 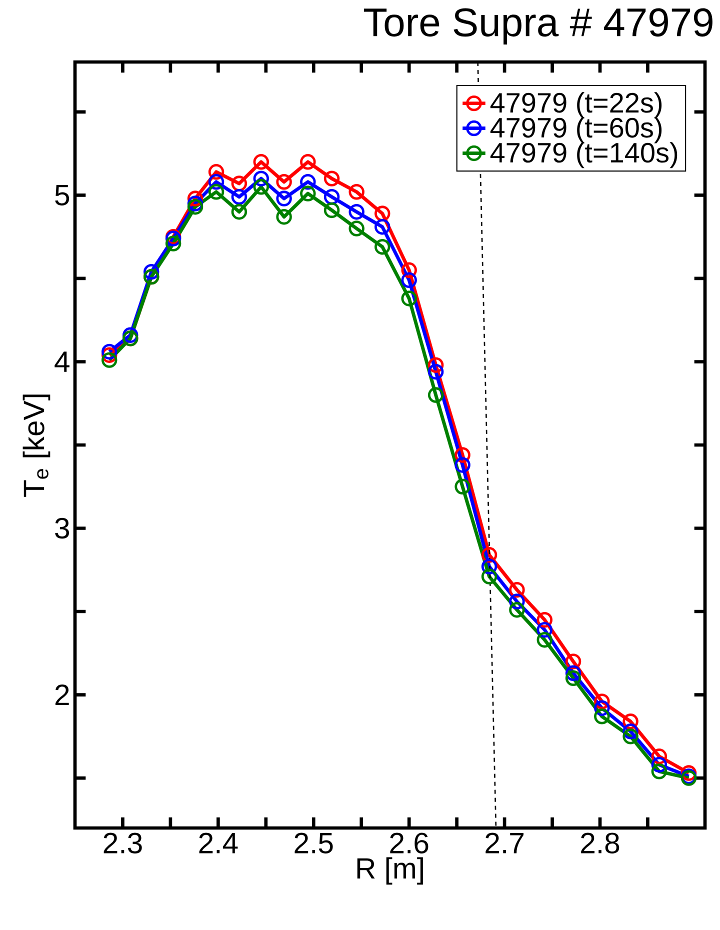 What do you see at coordinates (600, 843) in the screenshot?
I see `x-tick-label: 2.8` at bounding box center [600, 843].